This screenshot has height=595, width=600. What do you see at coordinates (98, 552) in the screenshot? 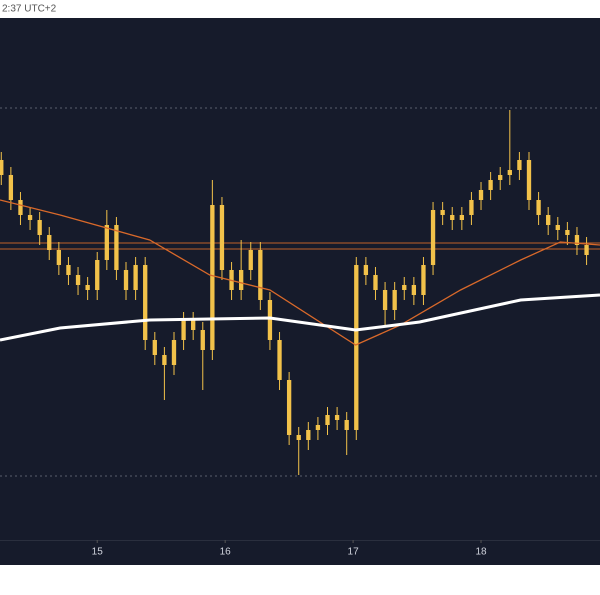
I see `x-tick-label: 15` at bounding box center [98, 552].